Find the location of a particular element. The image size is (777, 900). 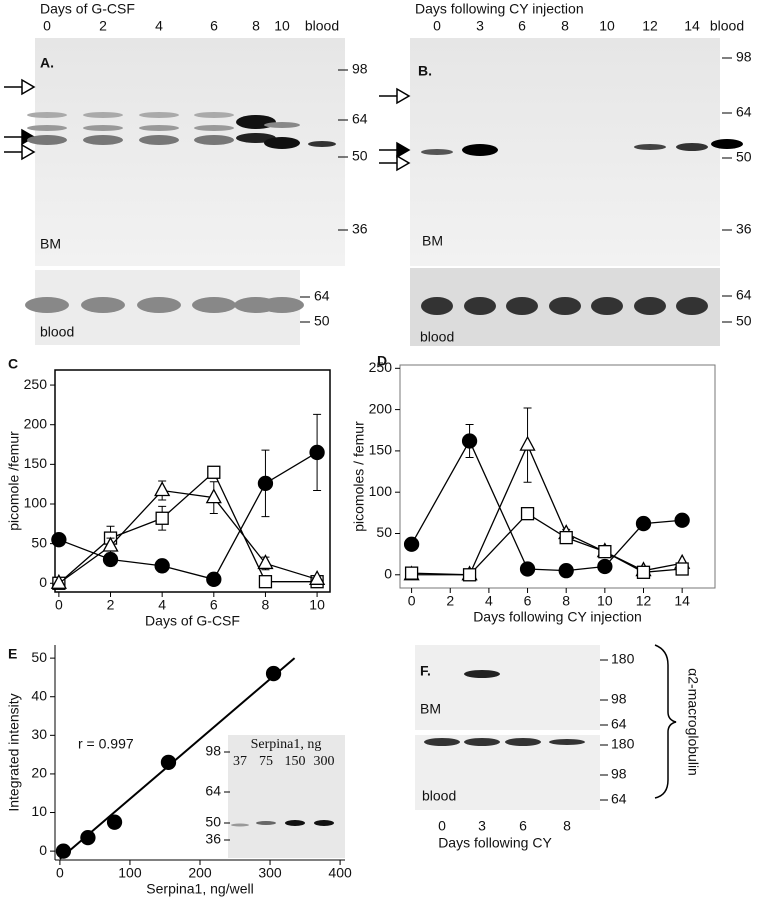

y-tick-label: 30 is located at coordinates (39, 734).